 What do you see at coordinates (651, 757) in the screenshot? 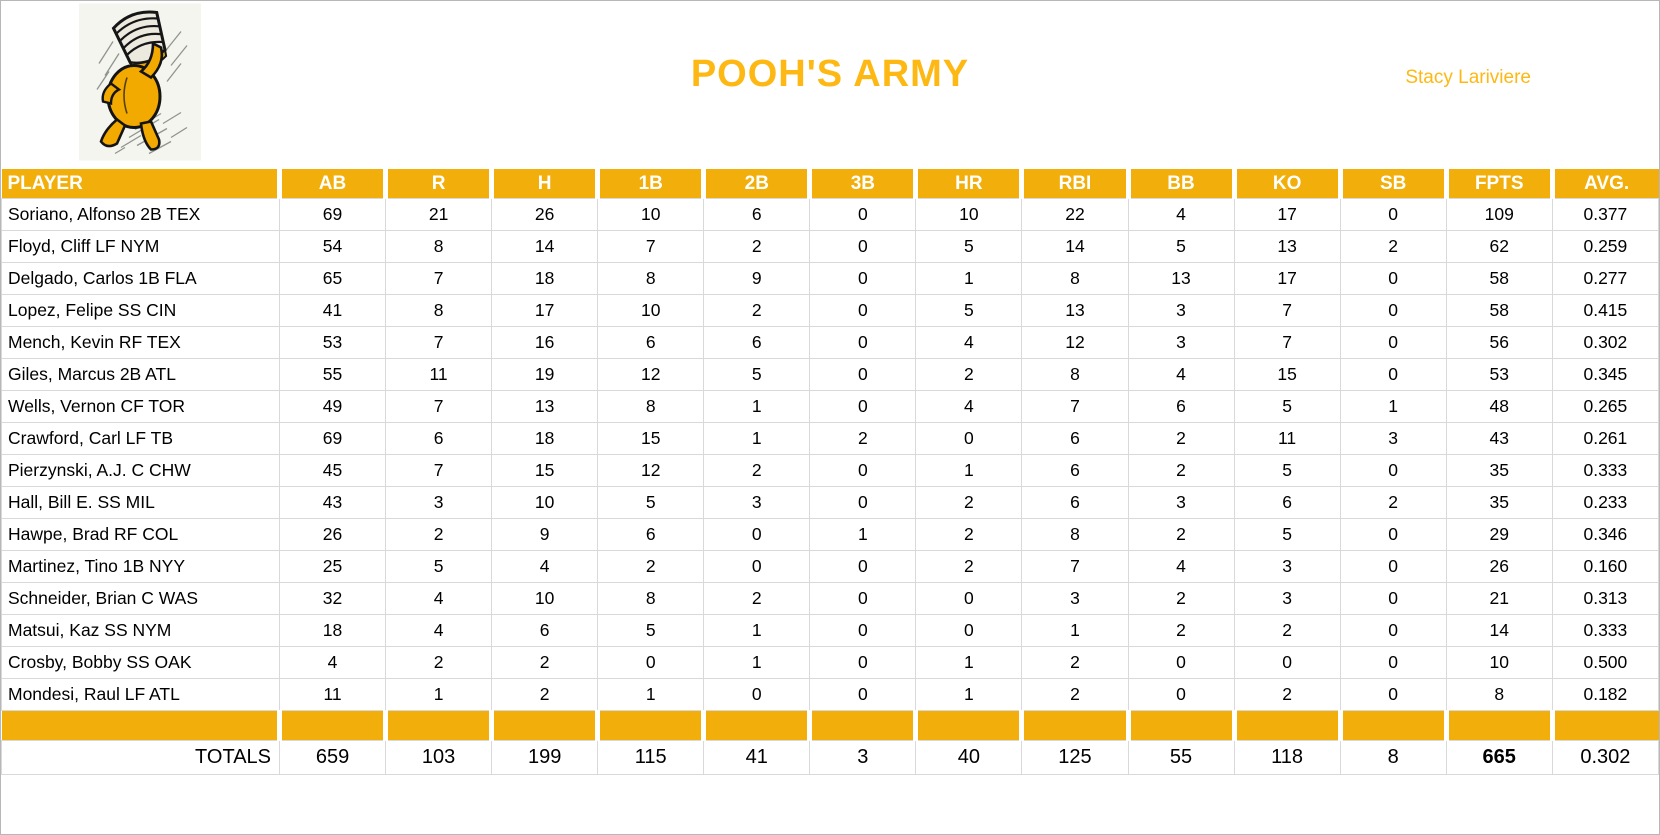
I see `totals-cell: 115` at bounding box center [651, 757].